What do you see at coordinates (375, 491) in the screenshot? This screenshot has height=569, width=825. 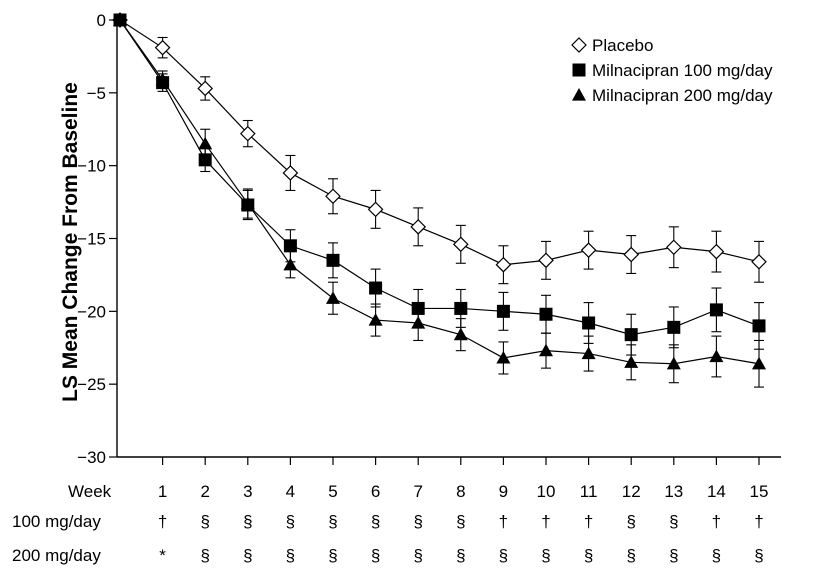 I see `x-tick-label: 6` at bounding box center [375, 491].